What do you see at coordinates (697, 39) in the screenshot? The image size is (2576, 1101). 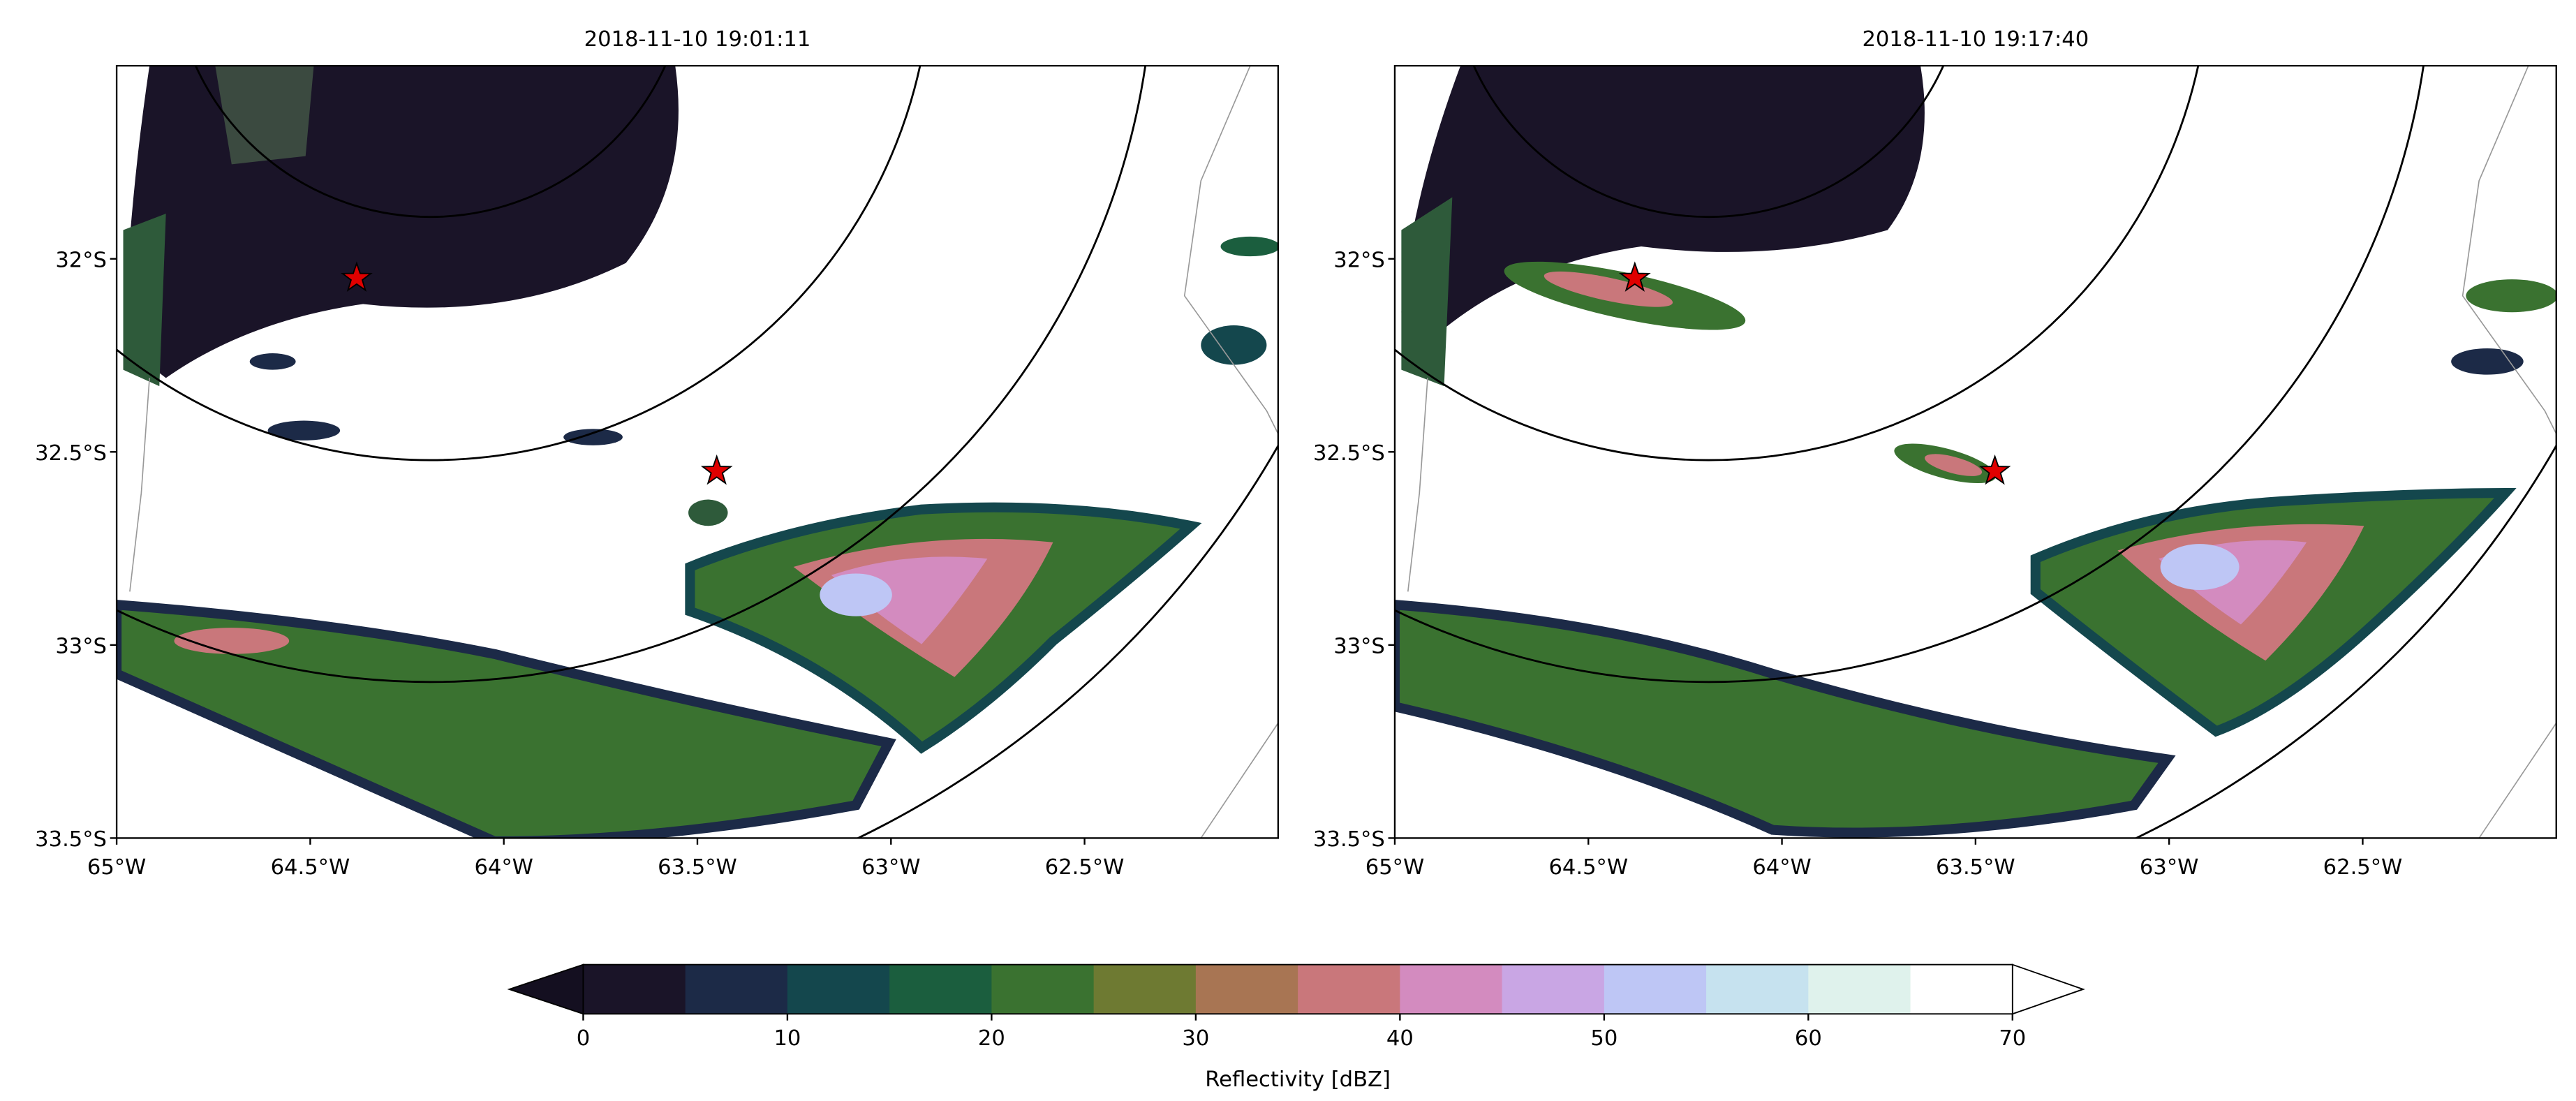 I see `panel-title: 2018-11-10 19:01:11` at bounding box center [697, 39].